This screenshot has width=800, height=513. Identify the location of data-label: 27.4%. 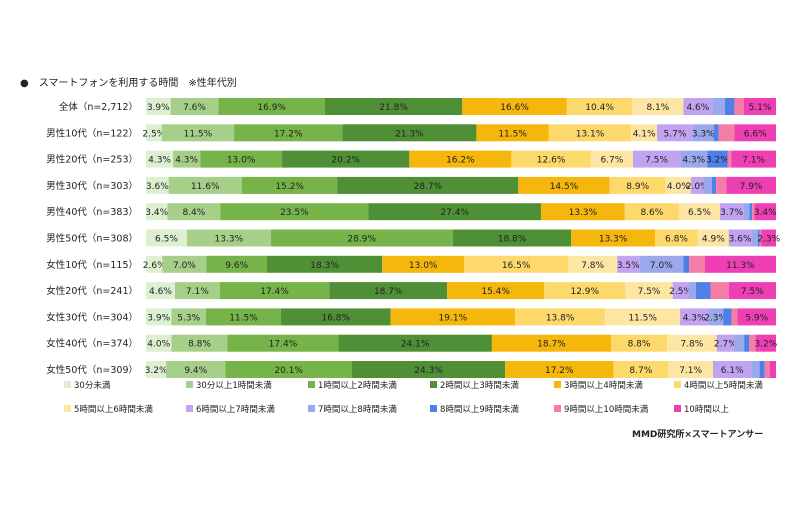
(454, 213).